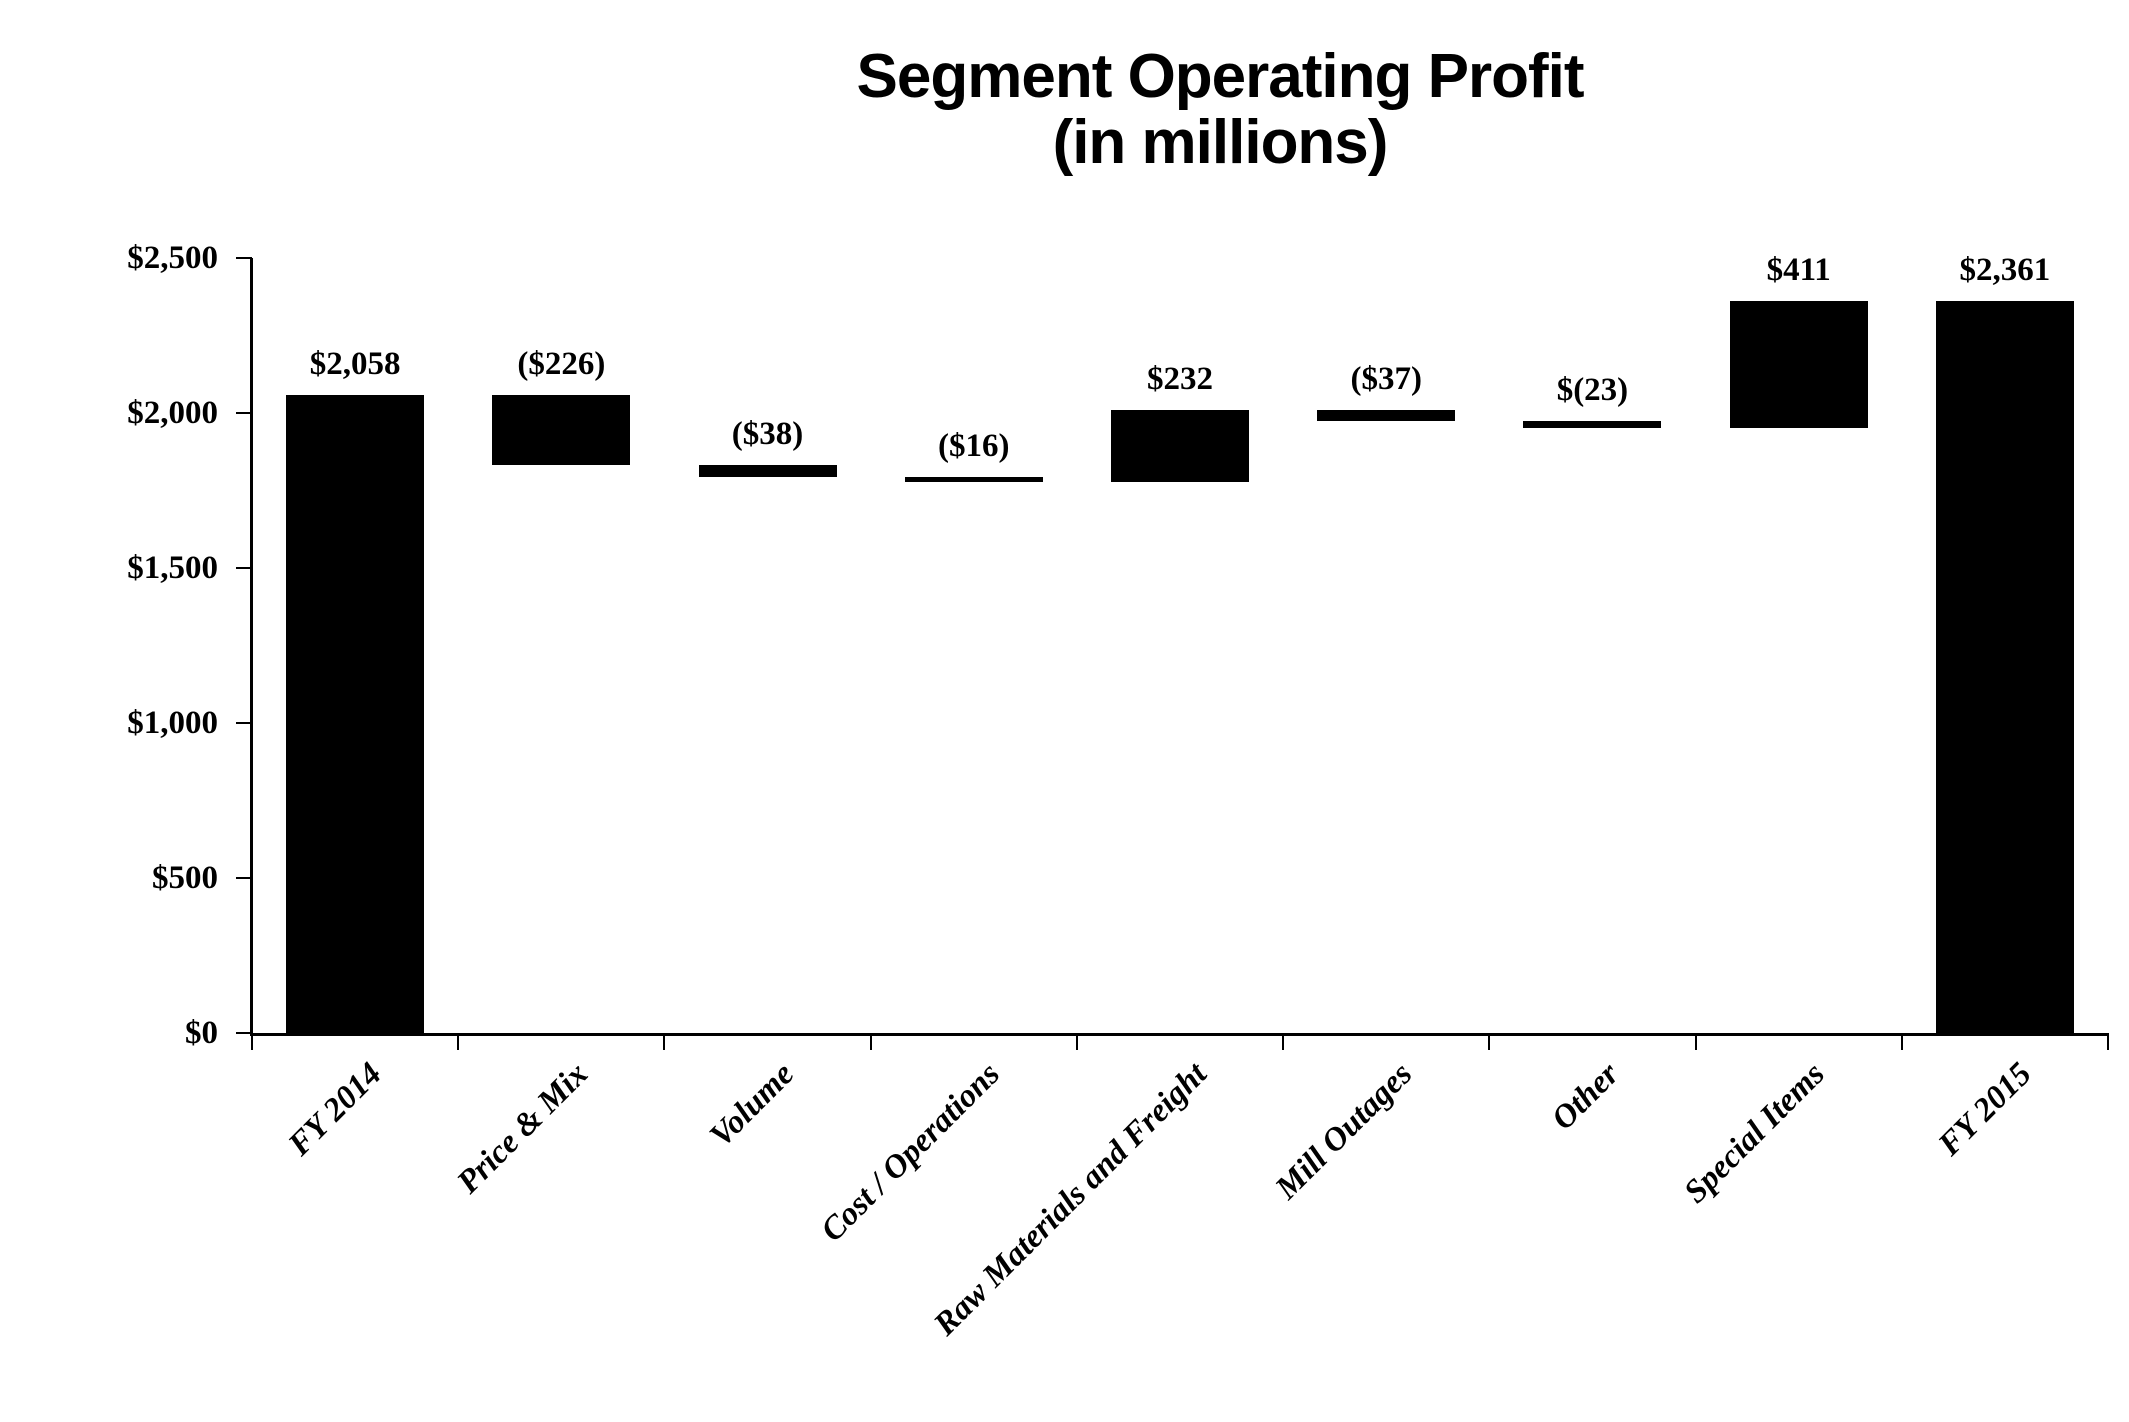 This screenshot has height=1422, width=2129. What do you see at coordinates (335, 1109) in the screenshot?
I see `category-label-fy-2014: FY 2014` at bounding box center [335, 1109].